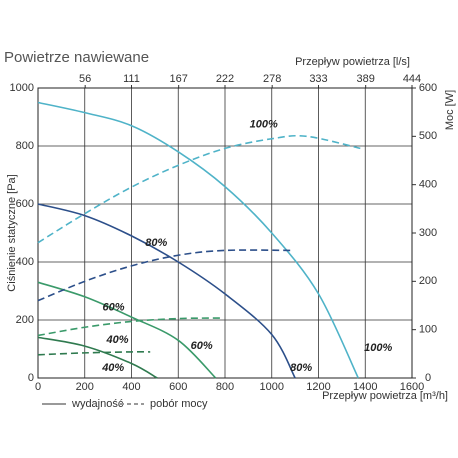  What do you see at coordinates (25, 320) in the screenshot?
I see `y-tick-label: 200` at bounding box center [25, 320].